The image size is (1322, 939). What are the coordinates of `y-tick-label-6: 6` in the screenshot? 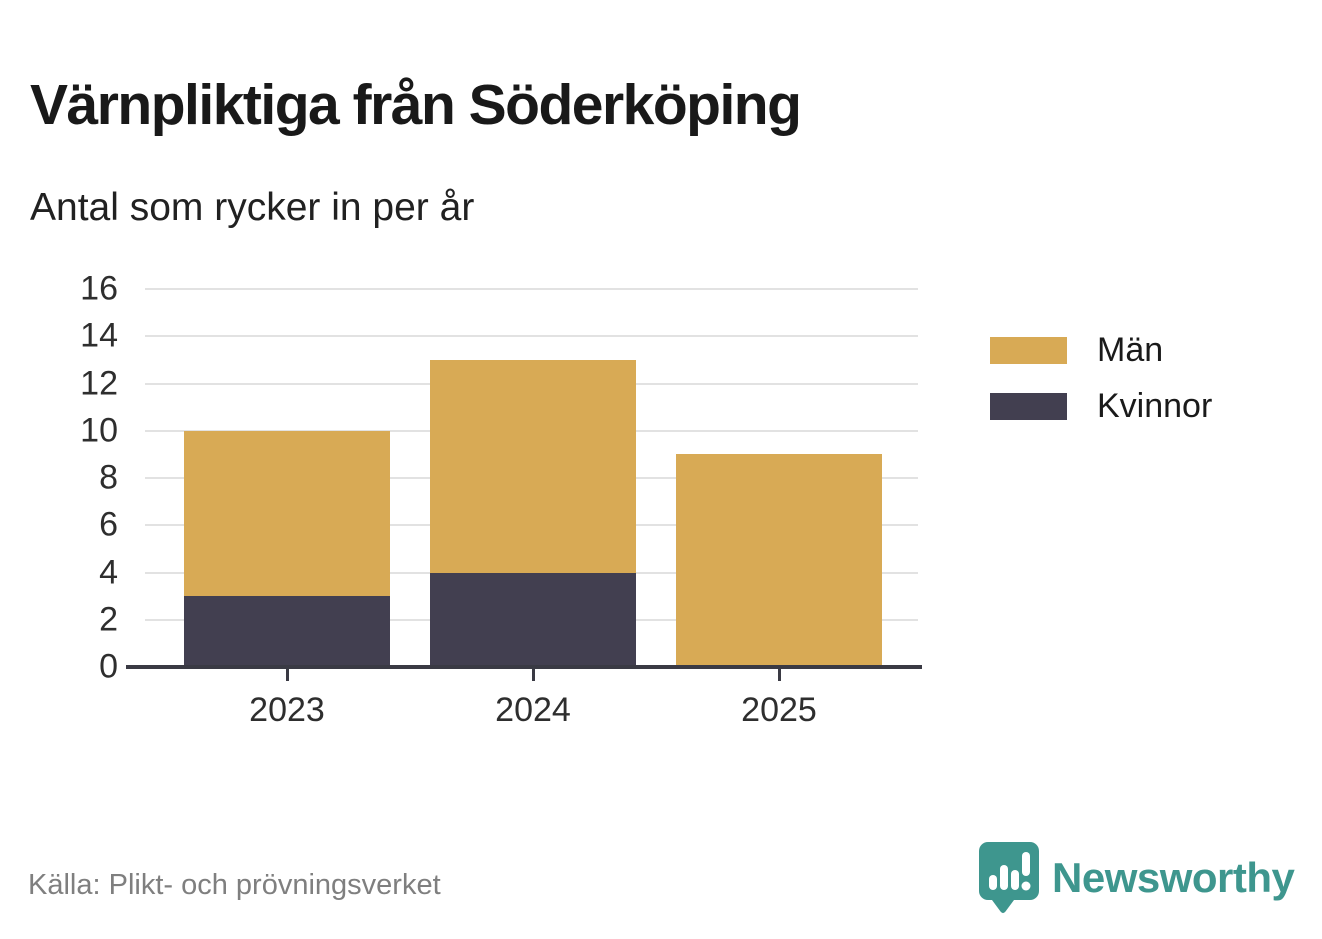 It's located at (108, 524).